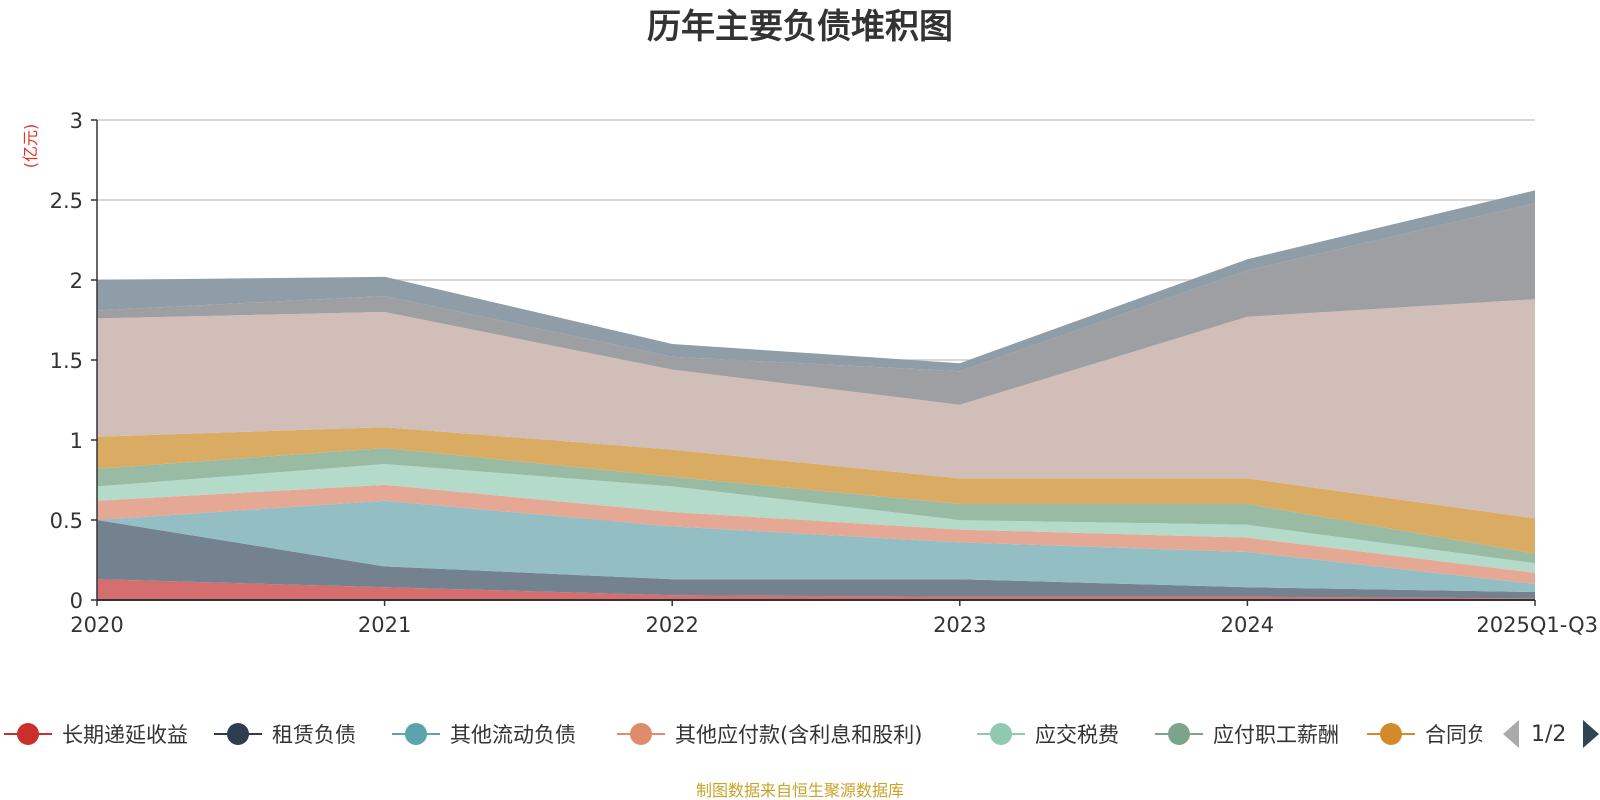 This screenshot has width=1600, height=800. I want to click on legend-item-3: 其他流动负债, so click(484, 735).